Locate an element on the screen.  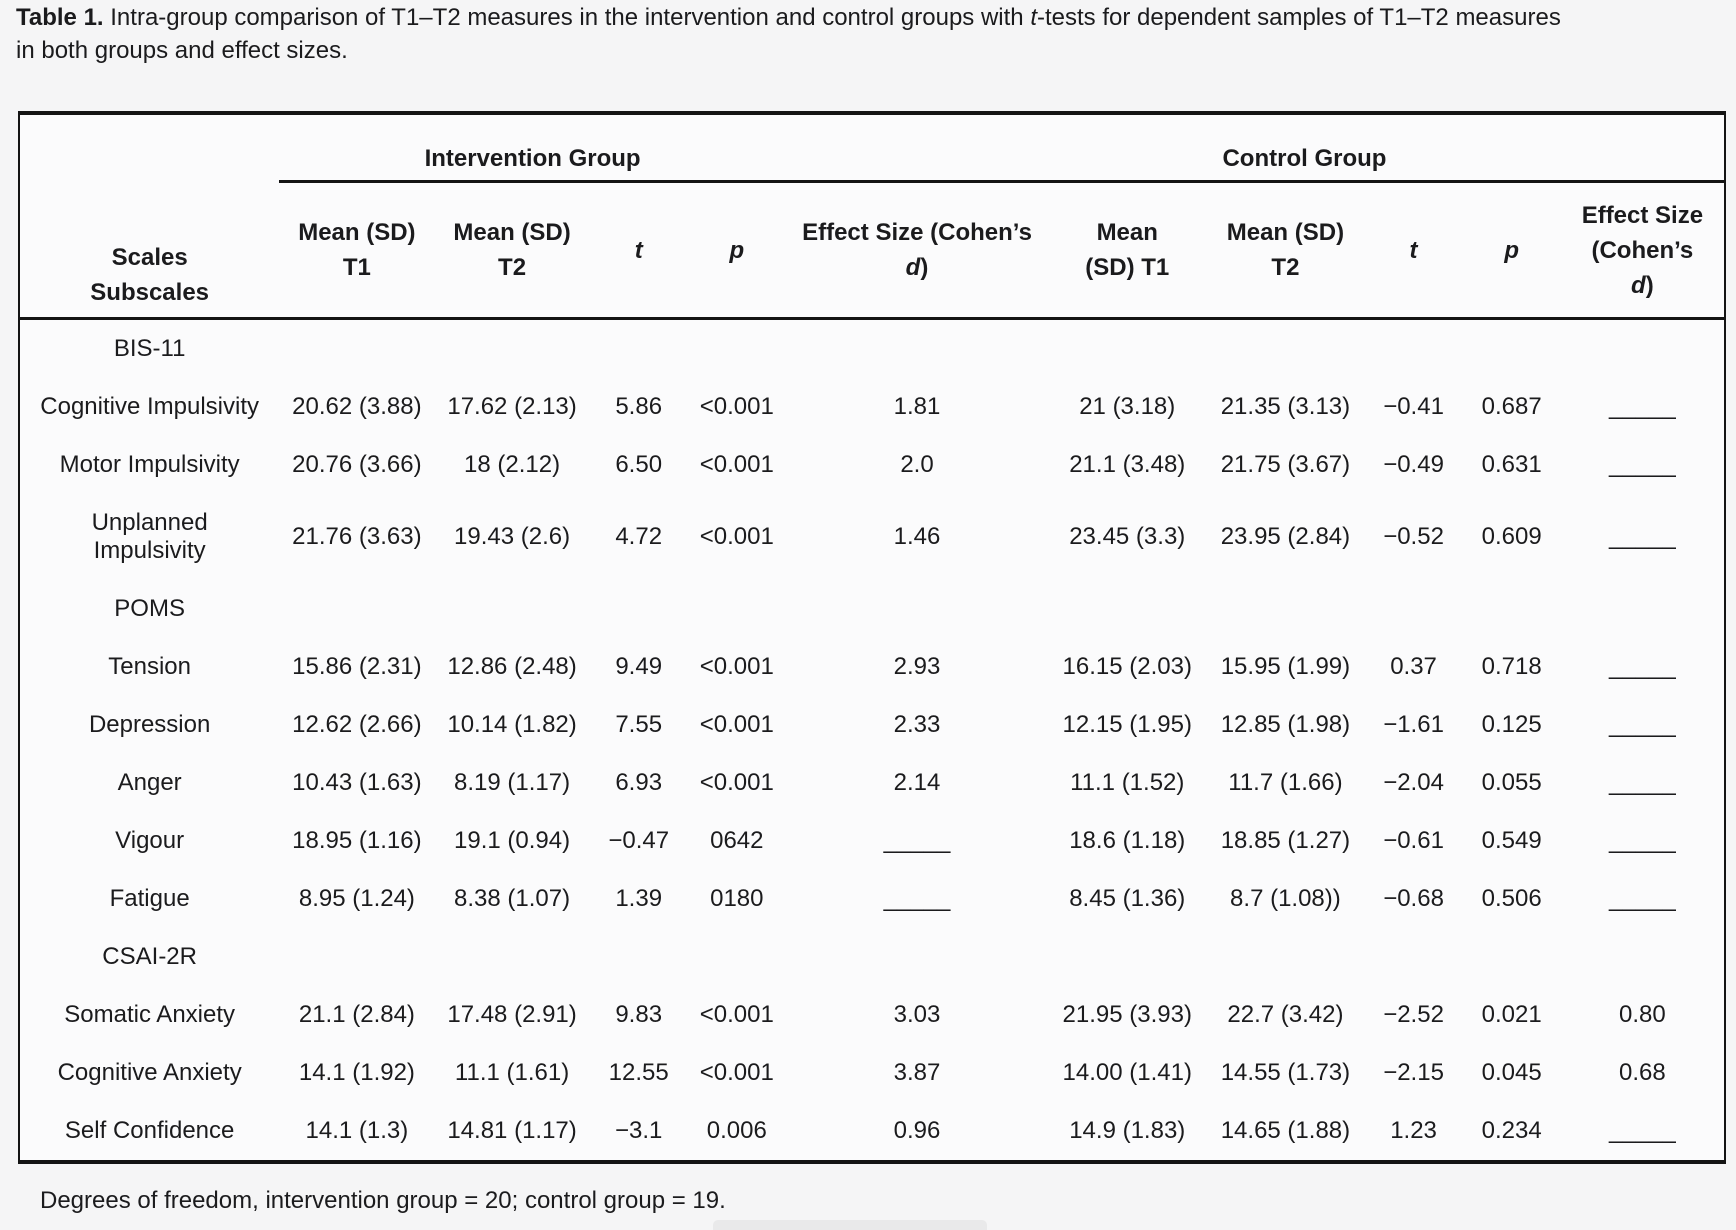
value-cell: 18.95 (1.16) is located at coordinates (357, 840).